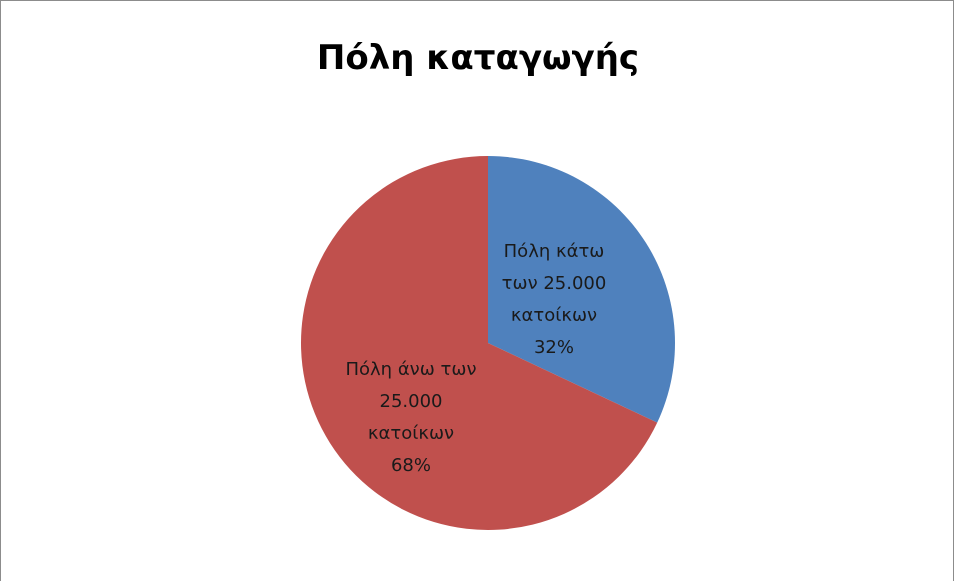  I want to click on chart-title: Πόλη καταγωγής, so click(478, 58).